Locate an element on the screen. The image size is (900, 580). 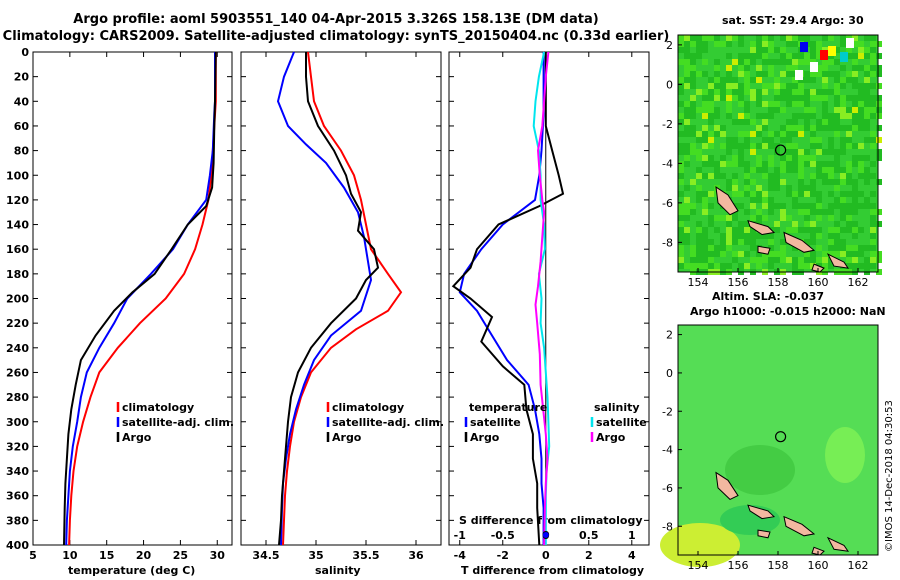
salinity-xlabel: salinity is located at coordinates (338, 570).